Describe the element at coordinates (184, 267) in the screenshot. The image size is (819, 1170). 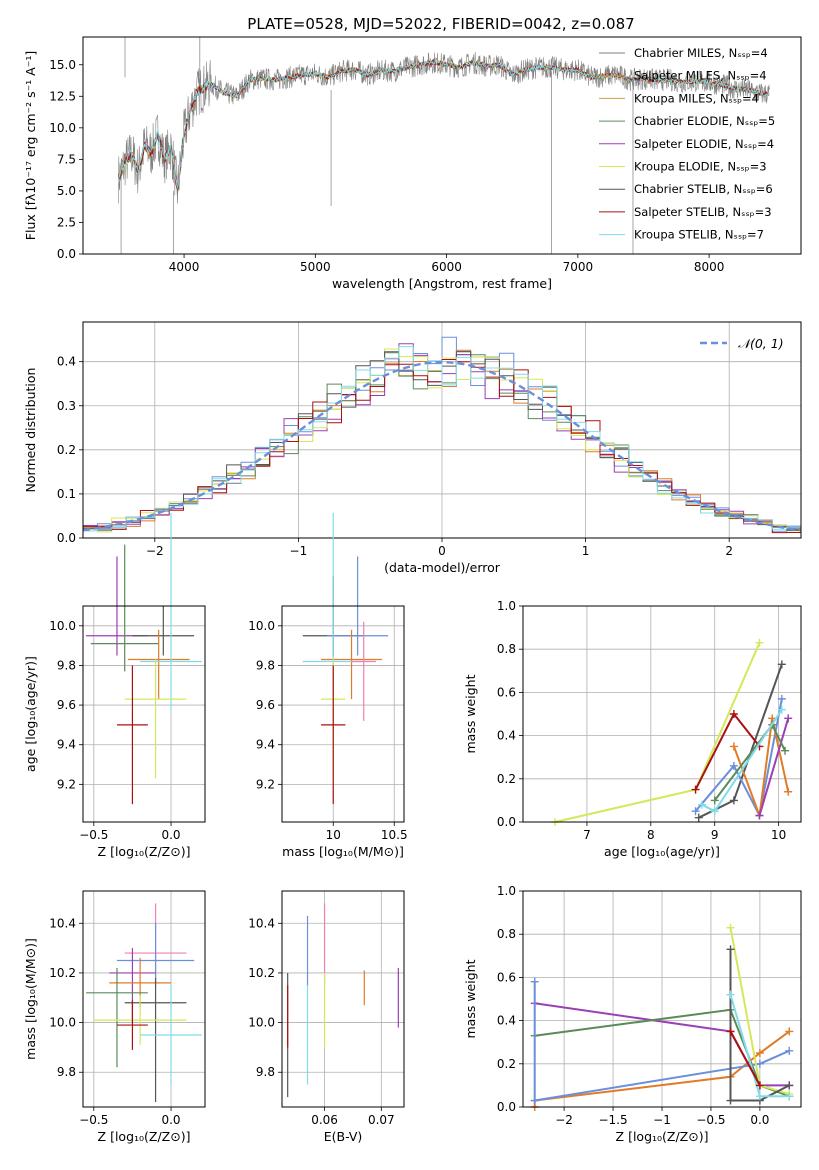
I see `x-tick-label: 4000` at that location.